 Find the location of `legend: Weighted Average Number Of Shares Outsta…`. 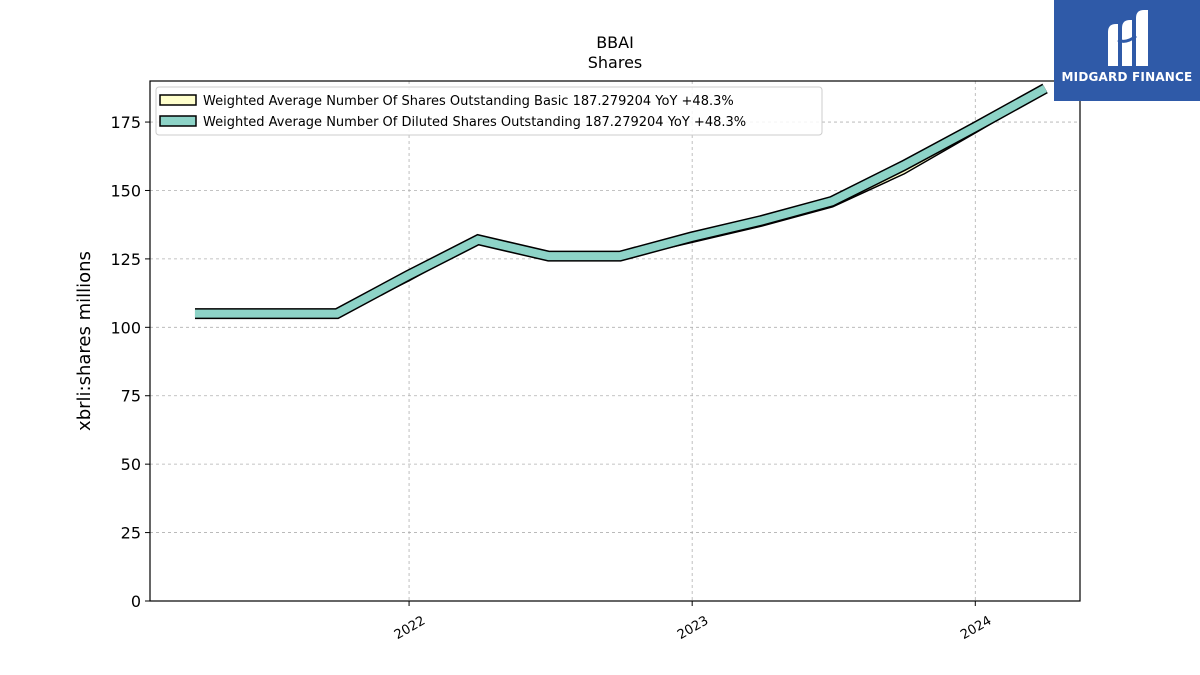

legend: Weighted Average Number Of Shares Outsta… is located at coordinates (489, 111).